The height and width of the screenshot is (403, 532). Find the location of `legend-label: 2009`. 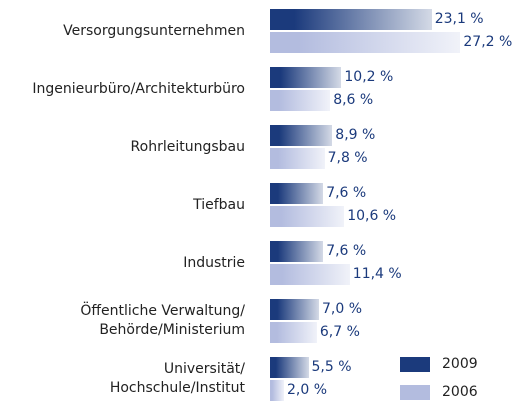

legend-label: 2009 is located at coordinates (460, 364).